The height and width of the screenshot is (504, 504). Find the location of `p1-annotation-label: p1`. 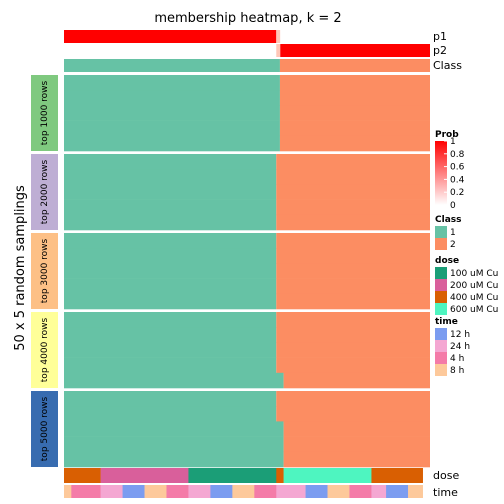

p1-annotation-label: p1 is located at coordinates (440, 36).